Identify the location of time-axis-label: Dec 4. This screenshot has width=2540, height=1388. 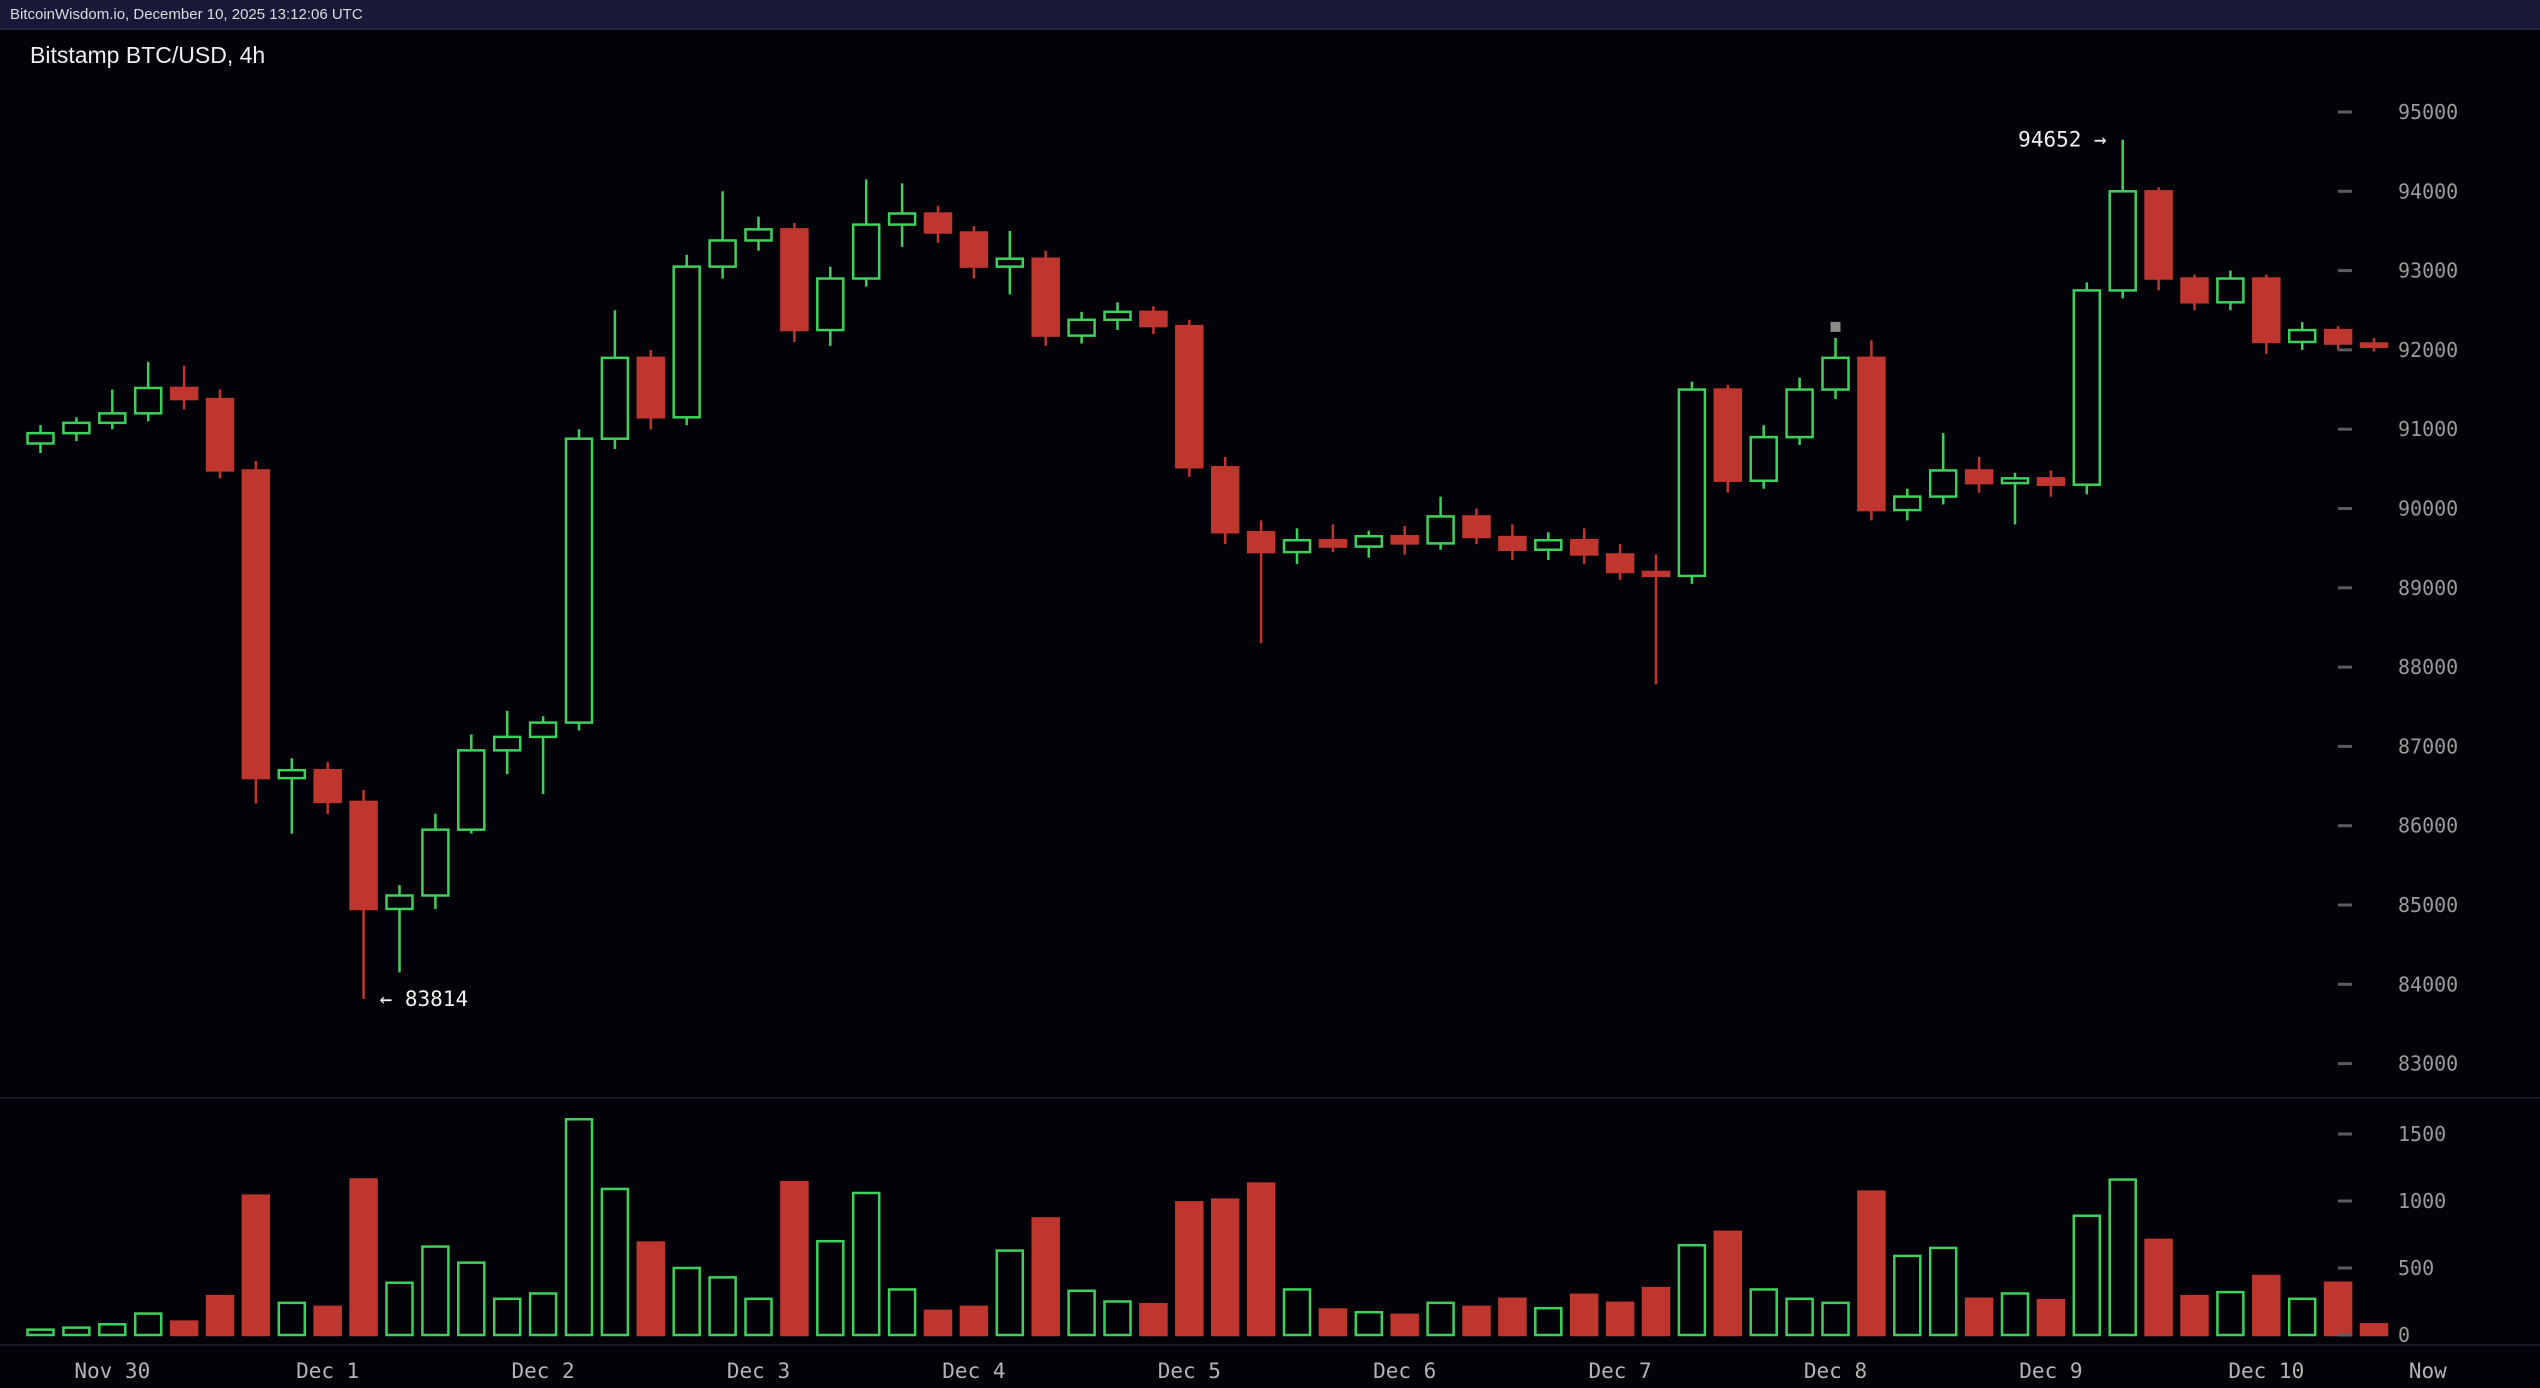
(973, 1371).